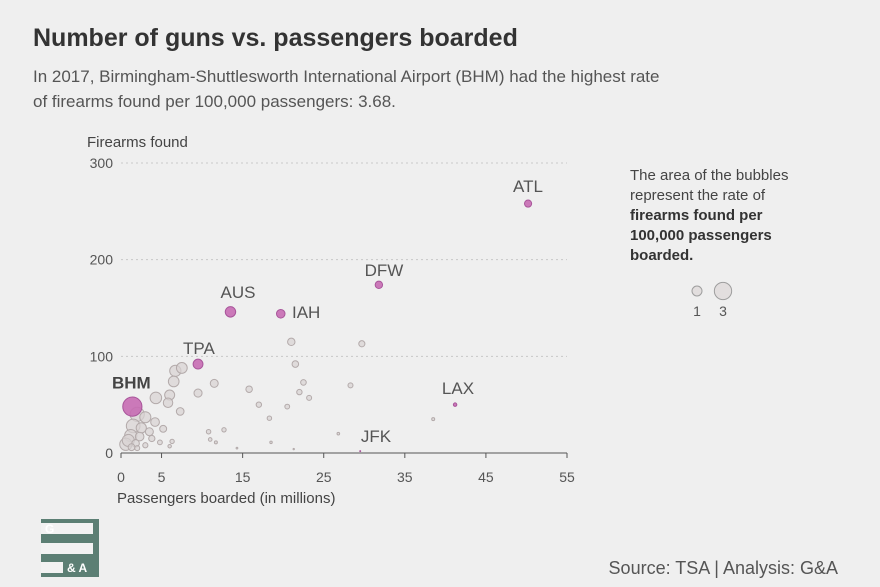 The image size is (880, 587). Describe the element at coordinates (384, 270) in the screenshot. I see `label-dfw: DFW` at that location.